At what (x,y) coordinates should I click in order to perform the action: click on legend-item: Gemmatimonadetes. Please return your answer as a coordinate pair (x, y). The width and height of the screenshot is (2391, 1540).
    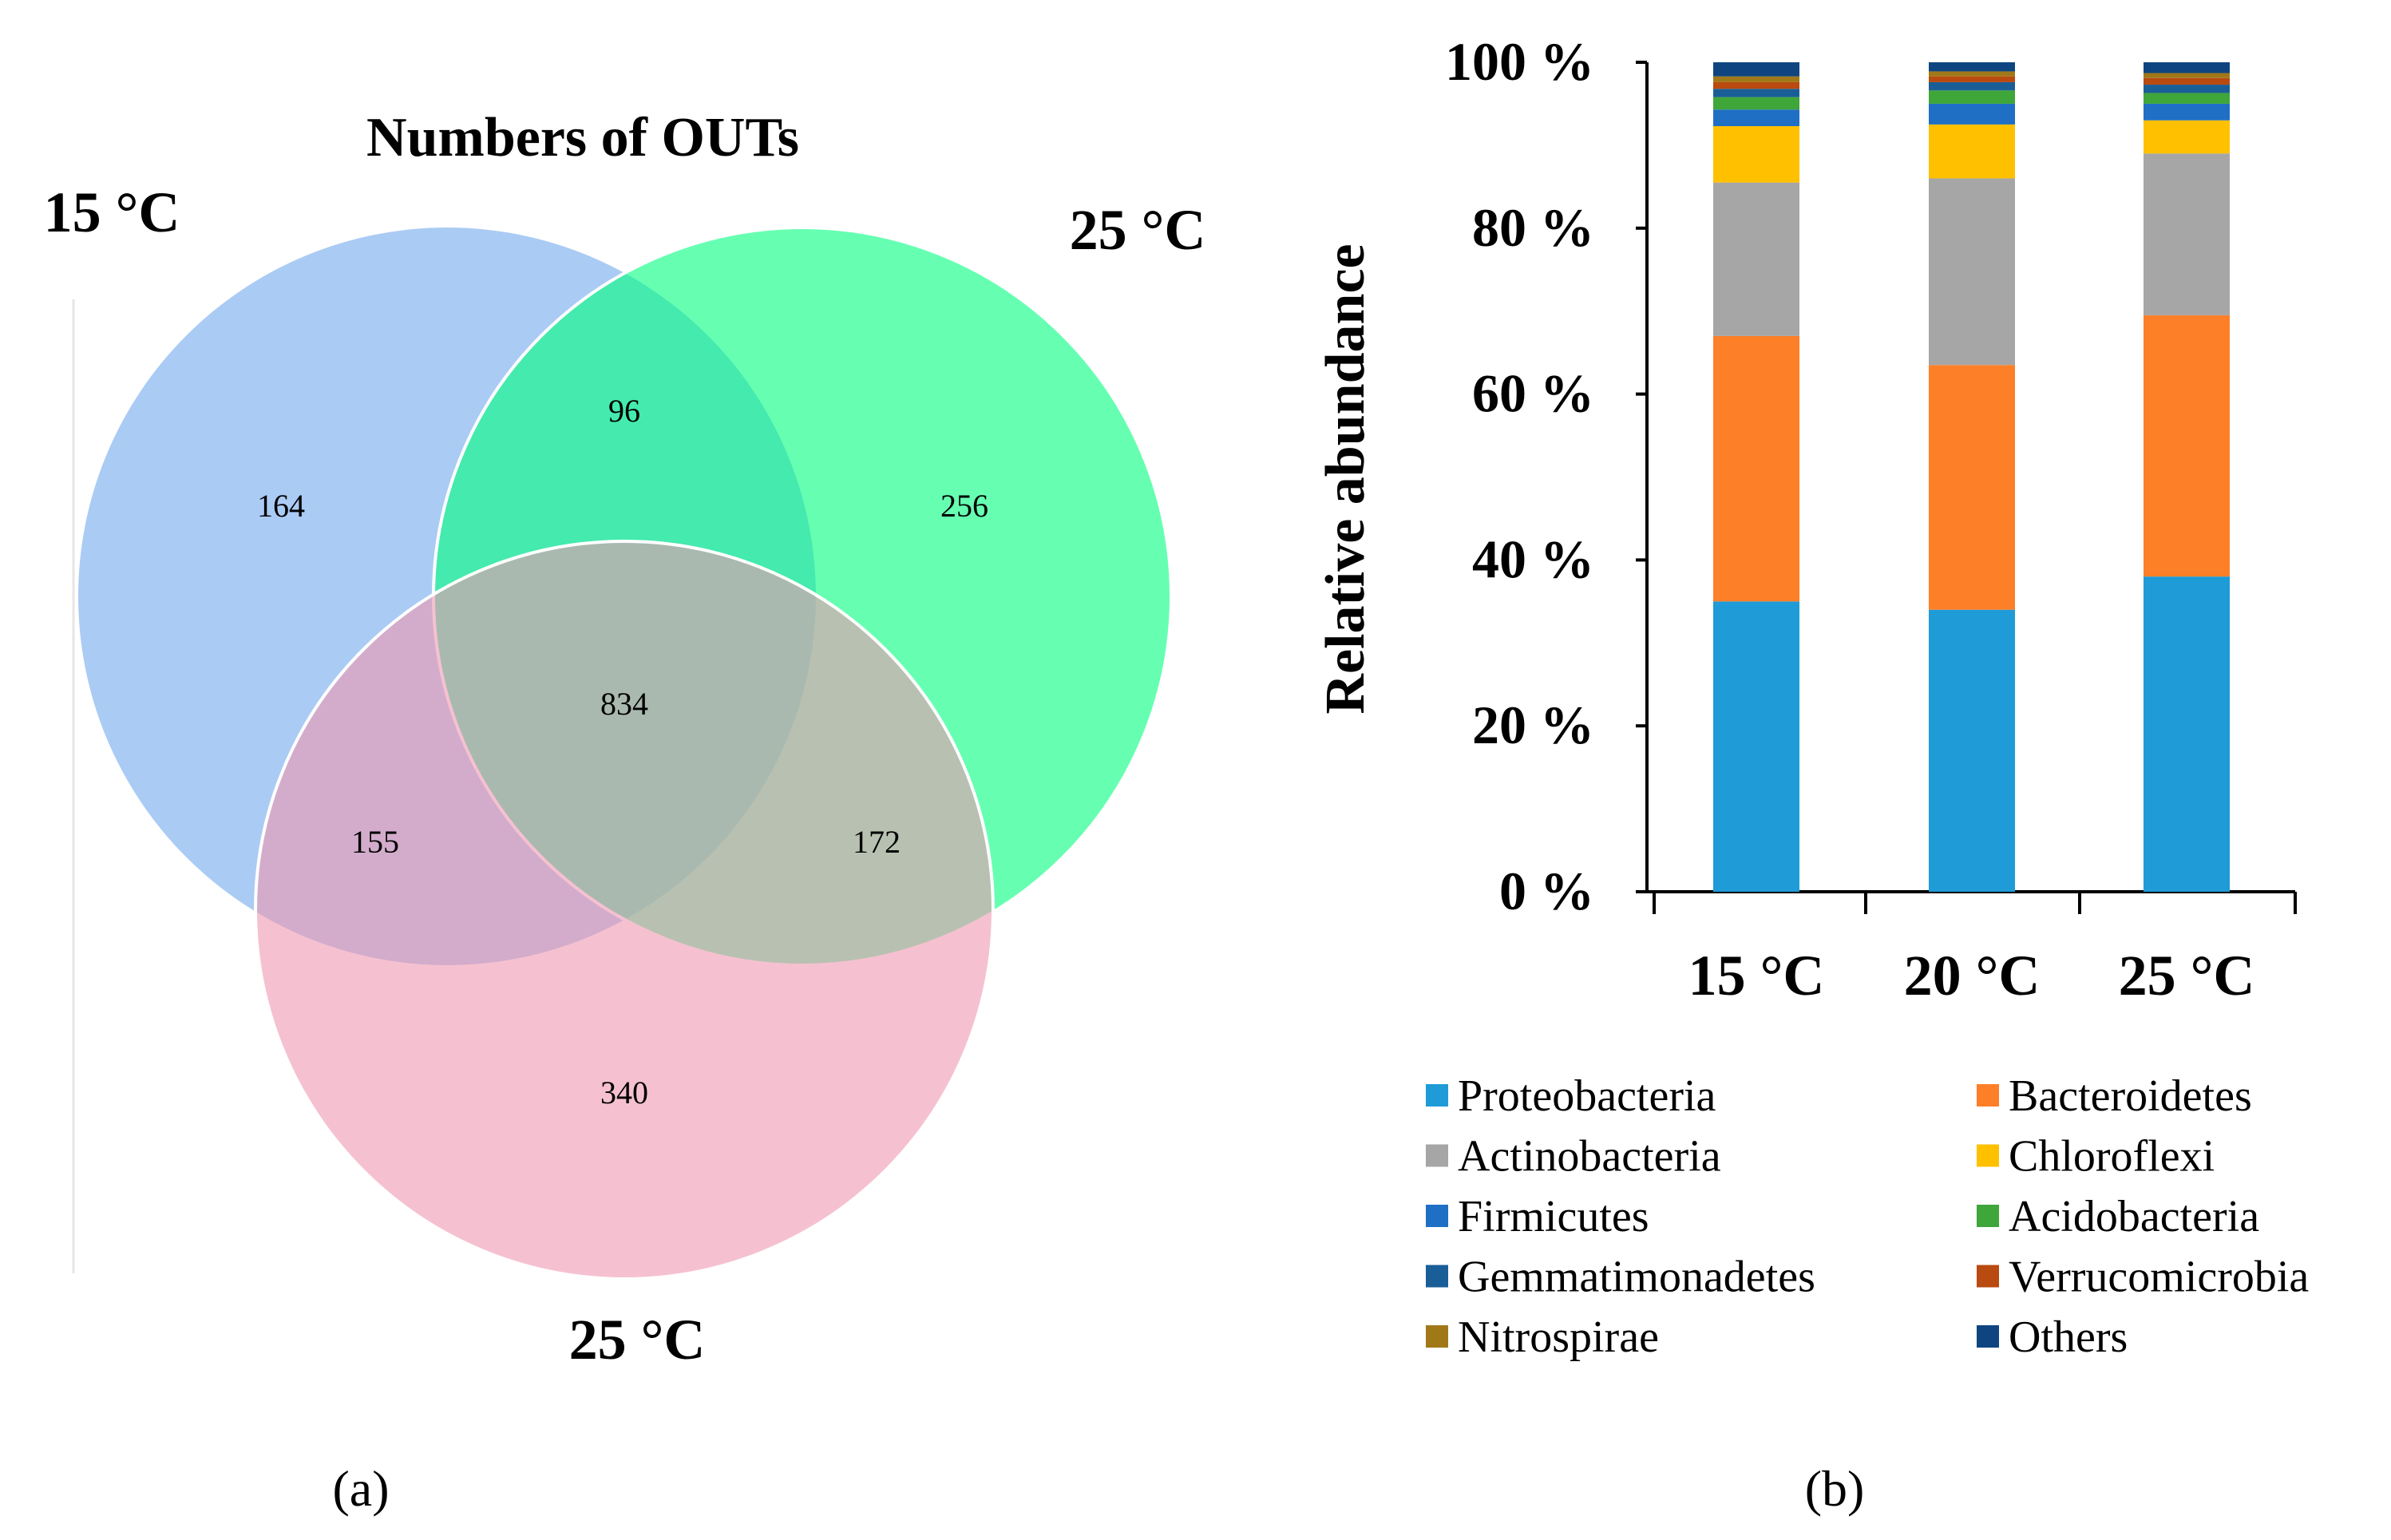
    Looking at the image, I should click on (1620, 1277).